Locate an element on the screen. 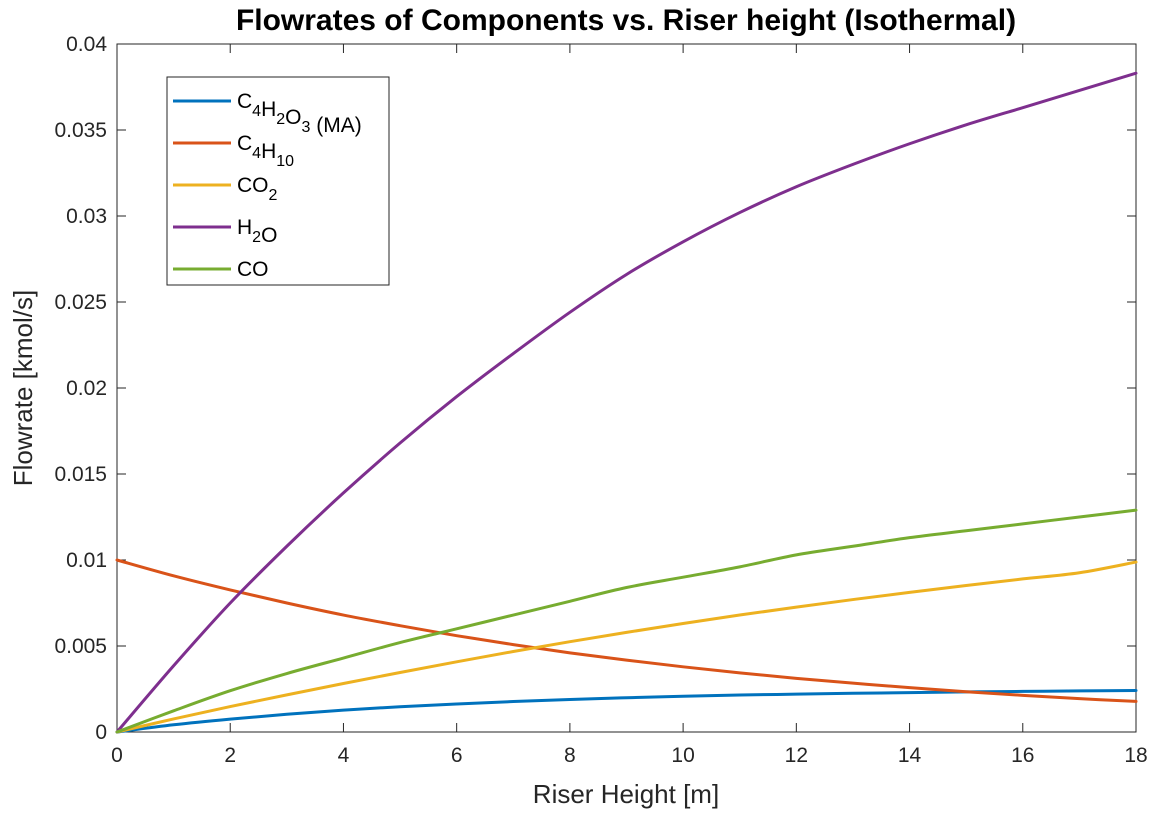  y-tick-label: 0.015 is located at coordinates (80, 474).